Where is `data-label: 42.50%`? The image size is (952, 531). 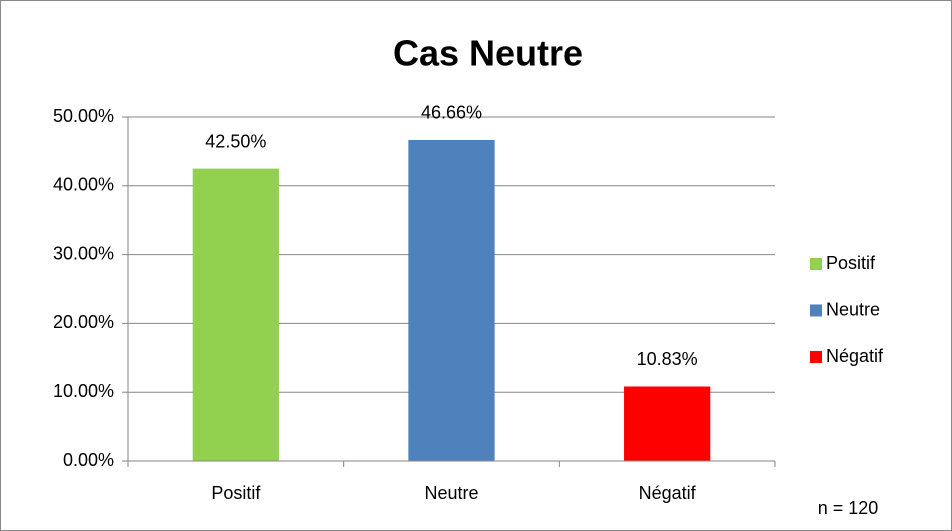
data-label: 42.50% is located at coordinates (235, 141).